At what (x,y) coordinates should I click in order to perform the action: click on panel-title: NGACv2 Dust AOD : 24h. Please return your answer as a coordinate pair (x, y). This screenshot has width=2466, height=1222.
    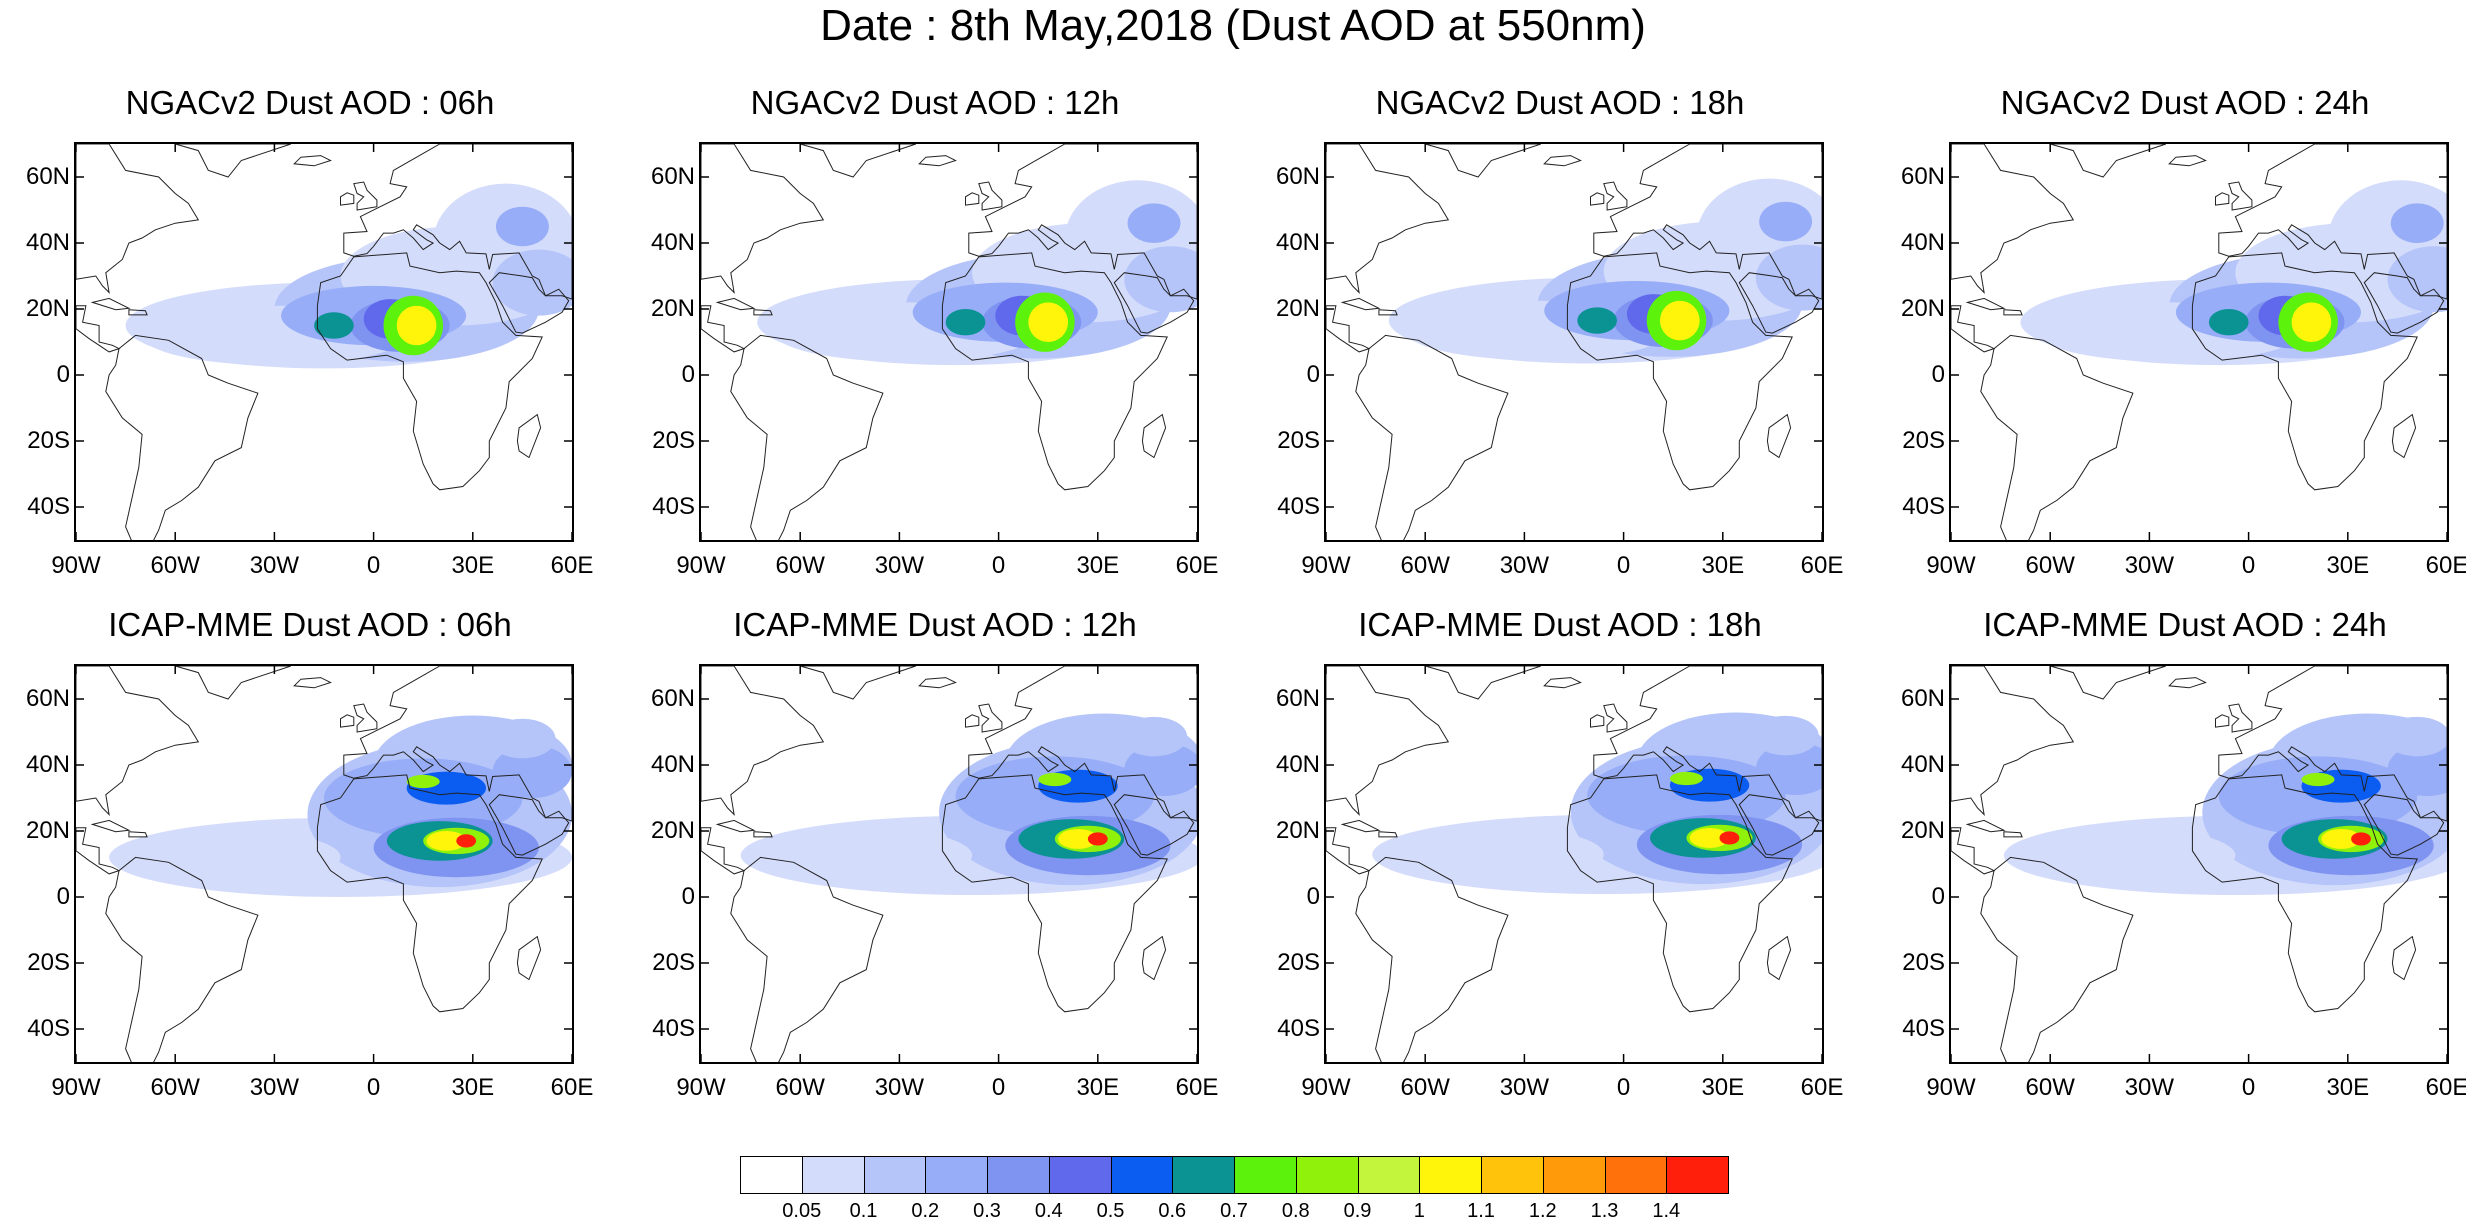
    Looking at the image, I should click on (2185, 102).